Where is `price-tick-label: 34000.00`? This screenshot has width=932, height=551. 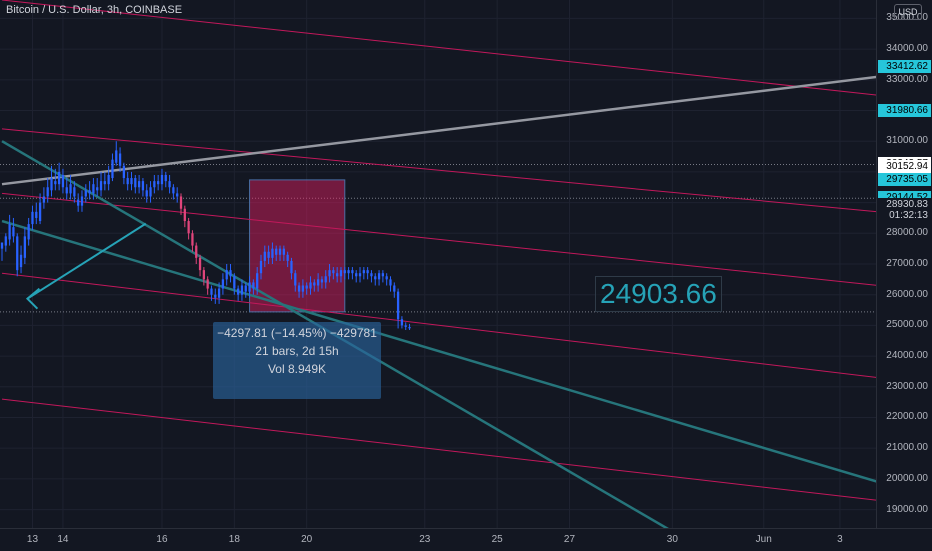
price-tick-label: 34000.00 is located at coordinates (907, 49).